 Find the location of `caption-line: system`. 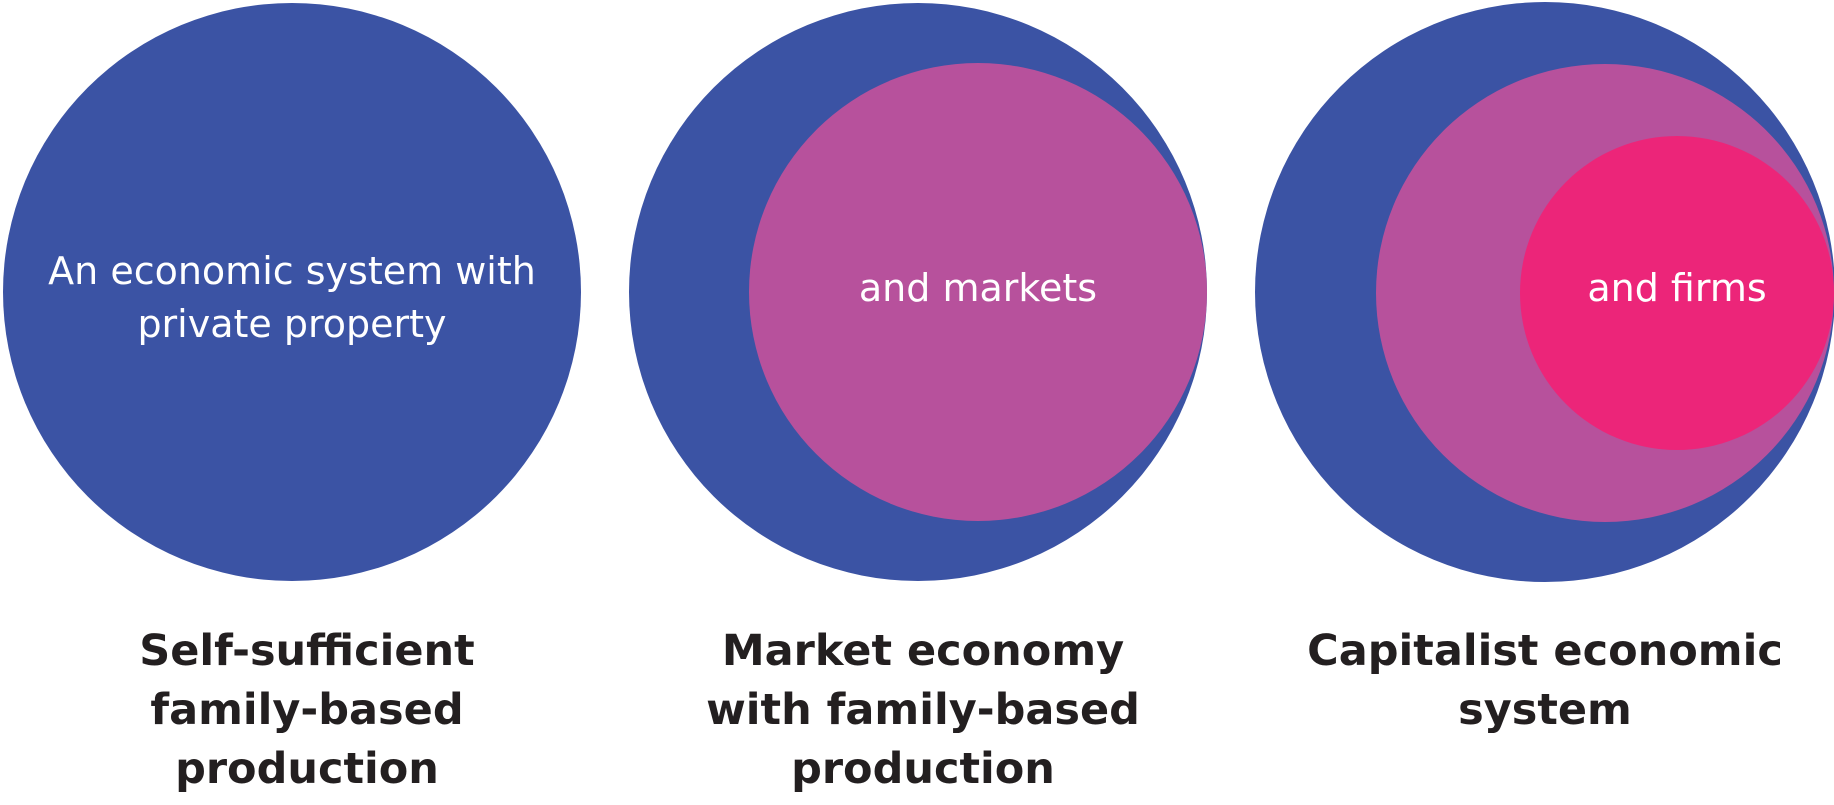

caption-line: system is located at coordinates (1545, 710).